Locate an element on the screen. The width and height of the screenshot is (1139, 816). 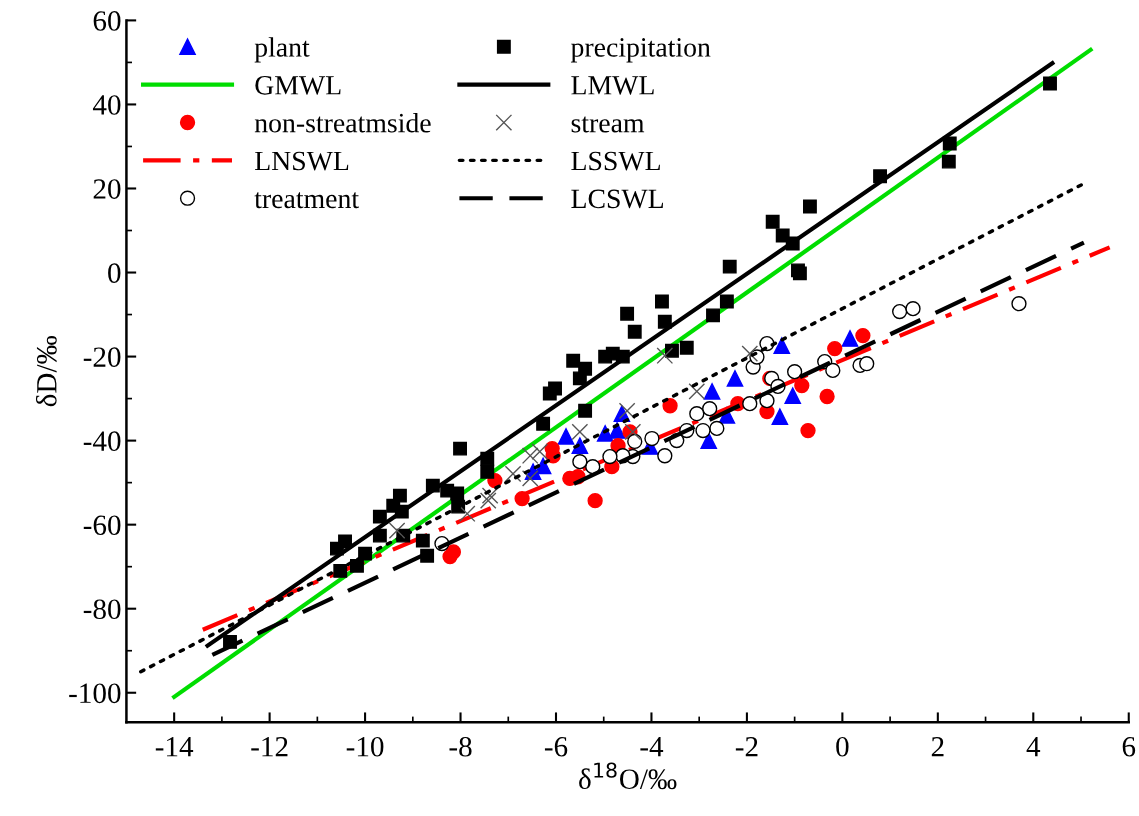
legend-label: stream is located at coordinates (608, 124).